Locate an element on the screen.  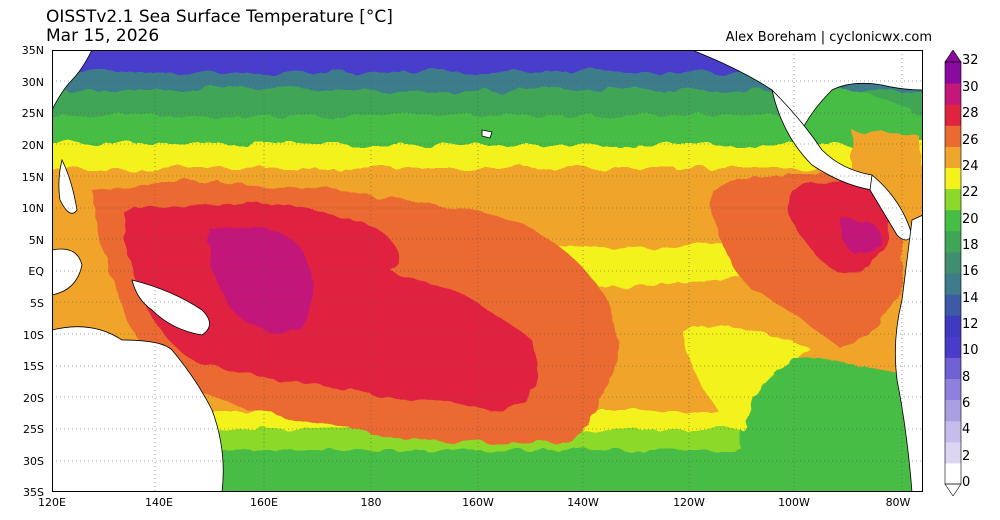
lon-label: 120E is located at coordinates (52, 502).